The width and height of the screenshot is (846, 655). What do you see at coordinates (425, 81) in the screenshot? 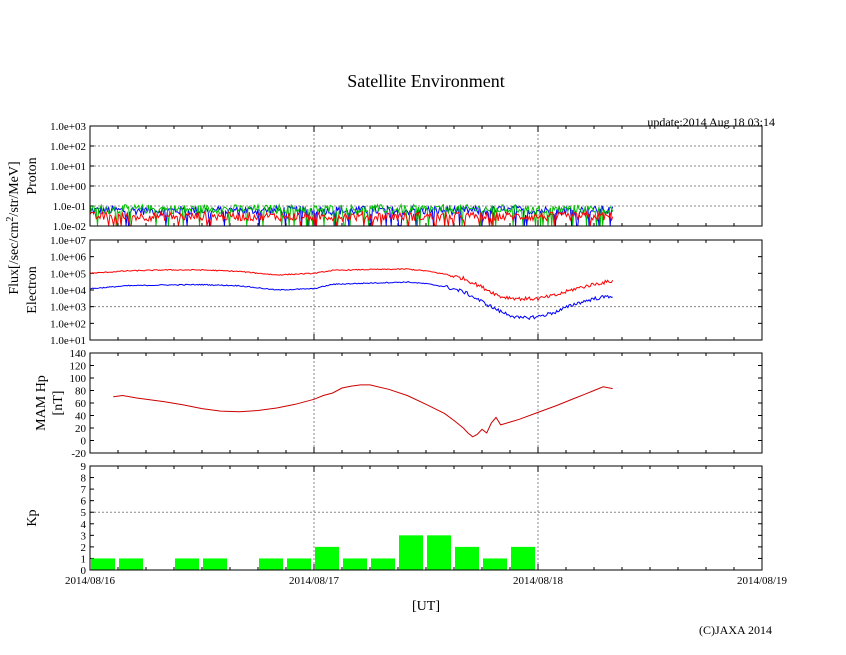
I see `chart-title: Satellite Environment` at bounding box center [425, 81].